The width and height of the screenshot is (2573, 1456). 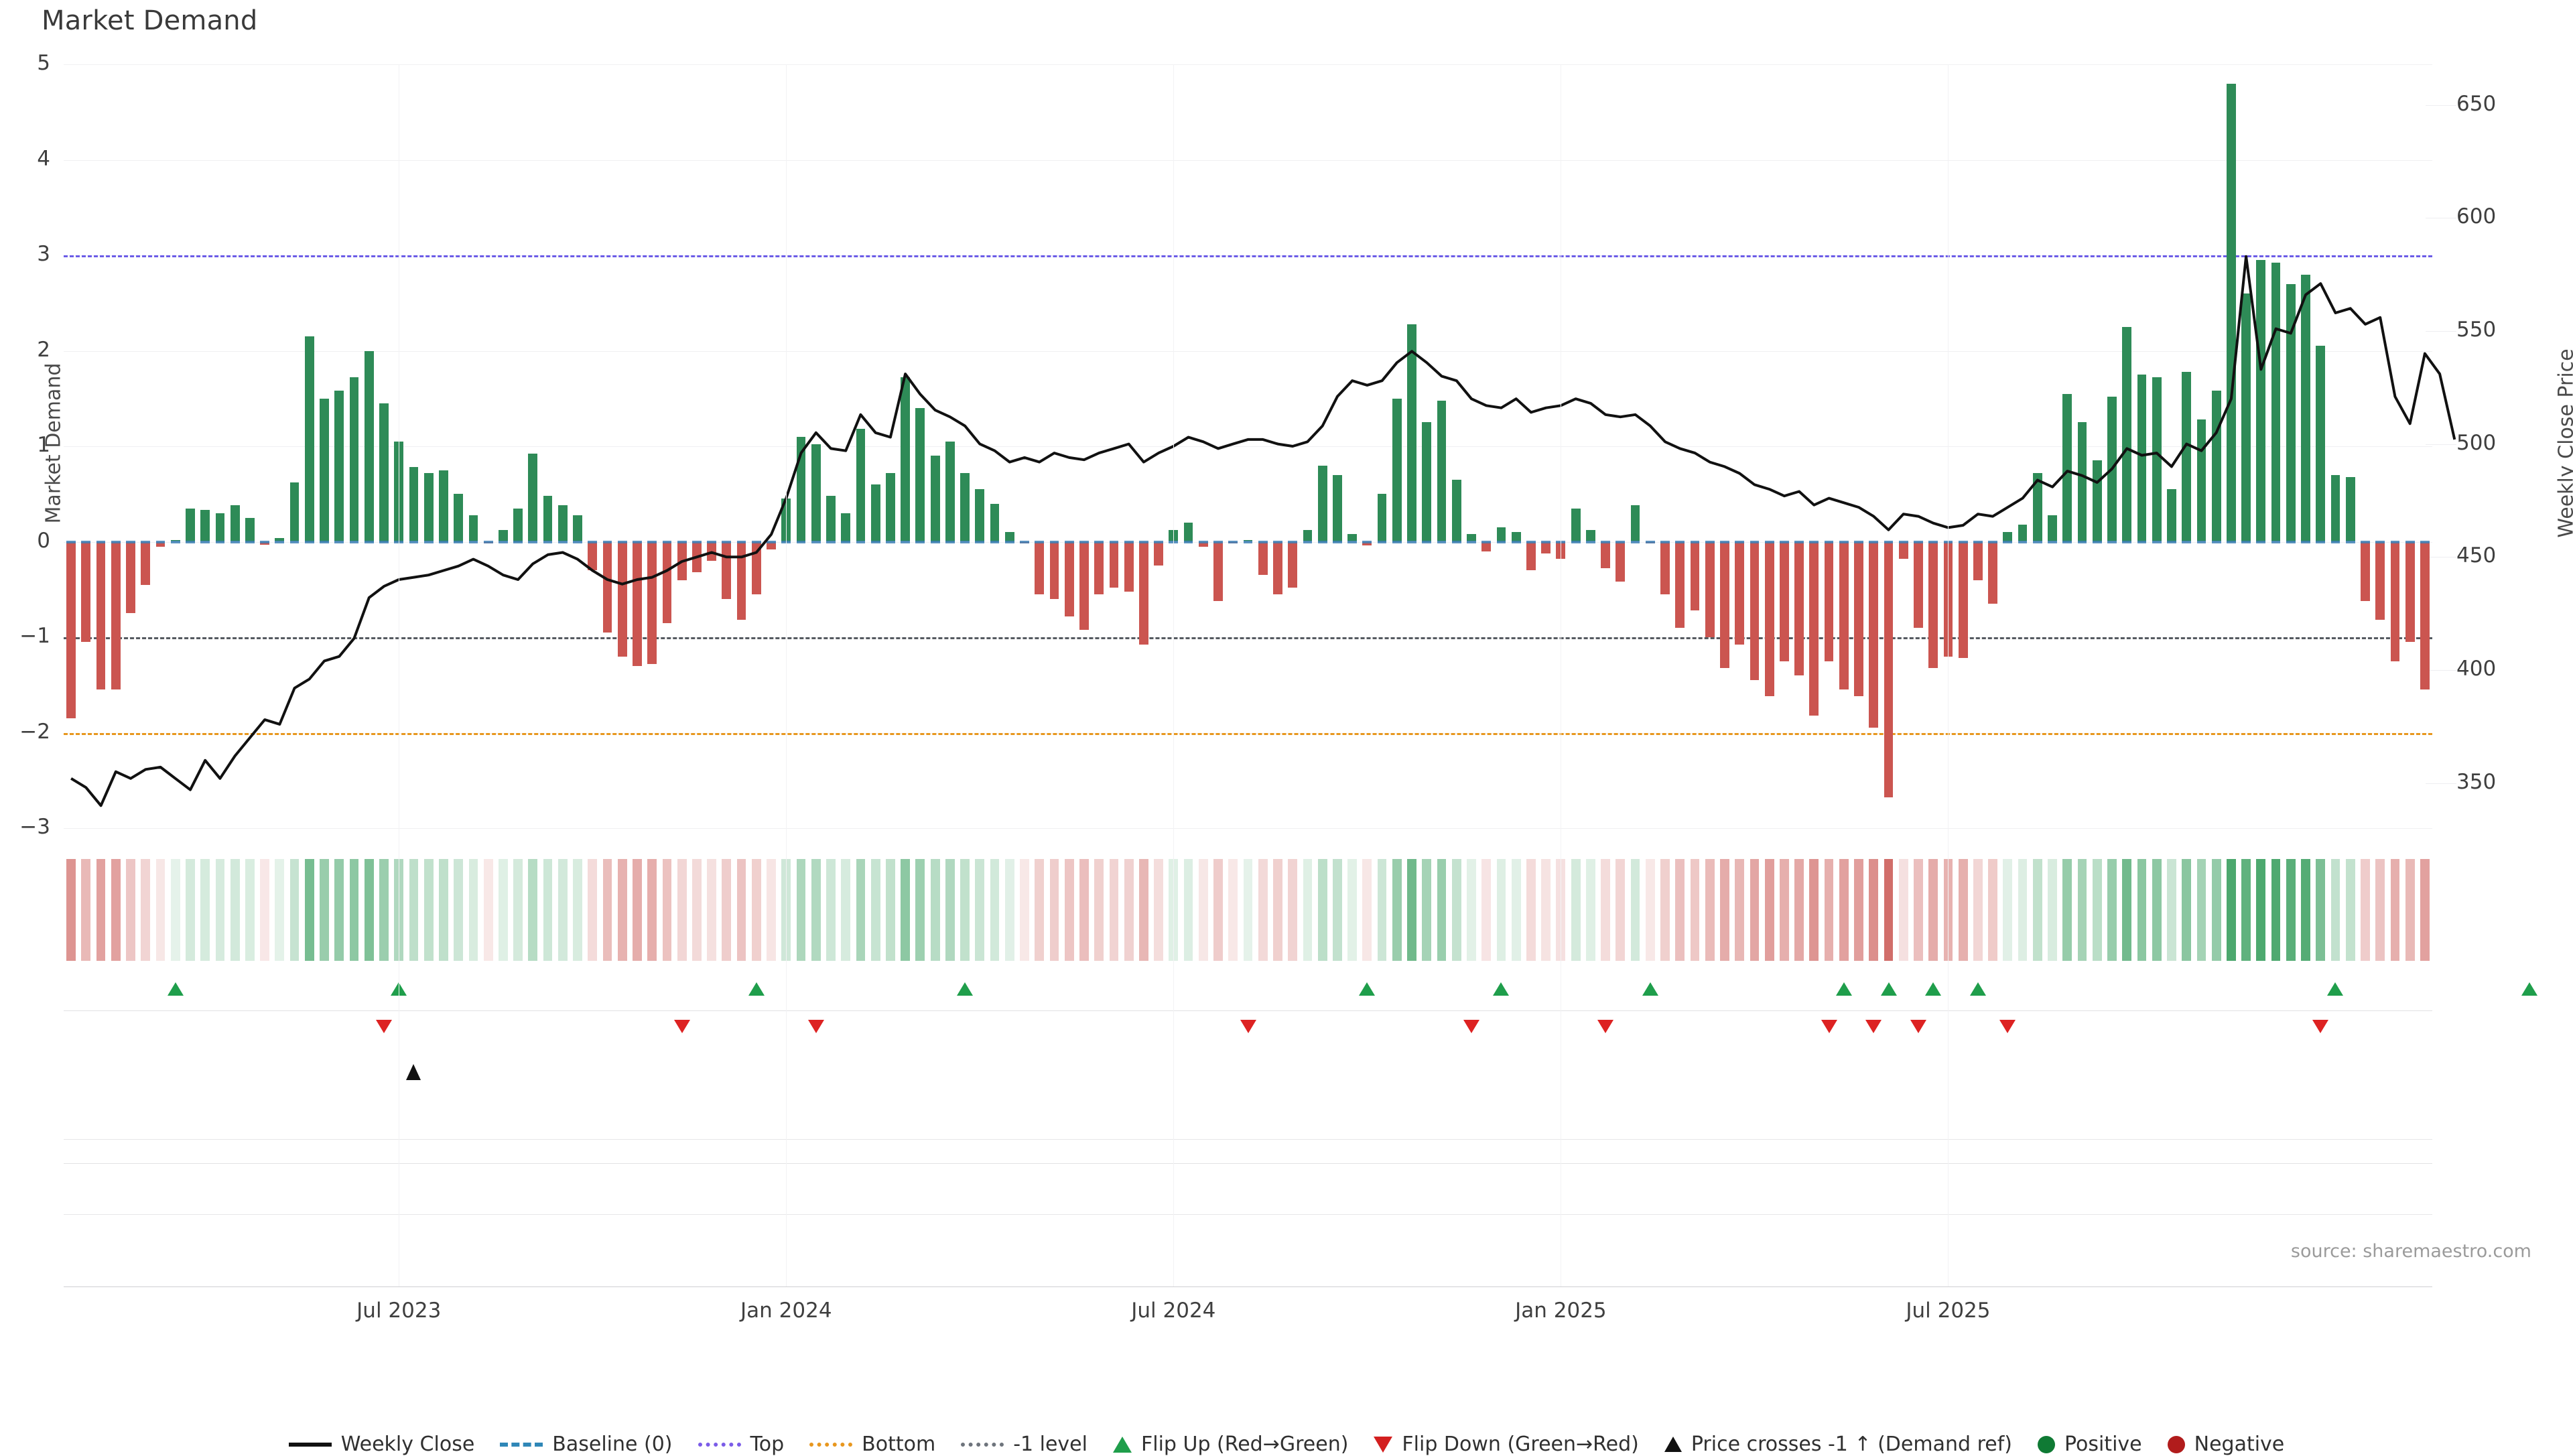 What do you see at coordinates (586, 1444) in the screenshot?
I see `legend-item: Baseline (0)` at bounding box center [586, 1444].